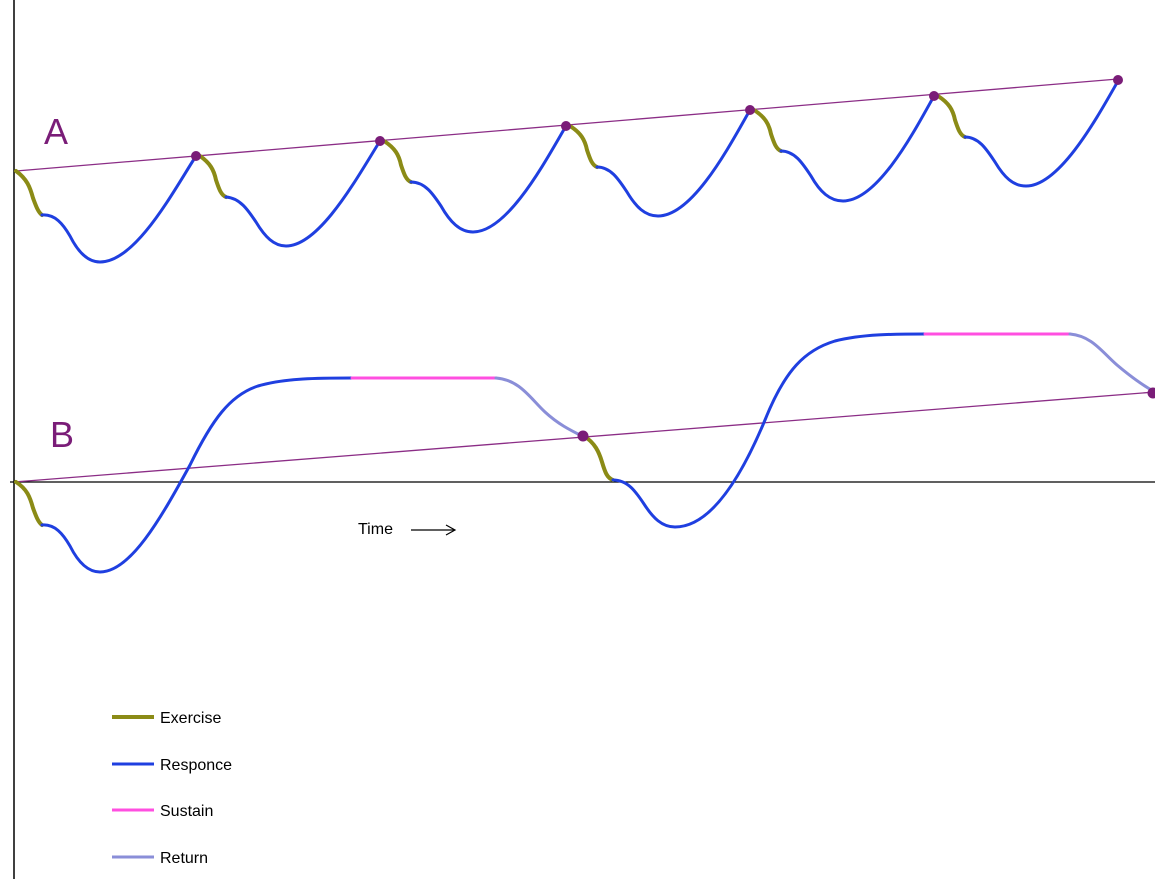 The width and height of the screenshot is (1155, 879). What do you see at coordinates (62, 434) in the screenshot?
I see `panel-b-label: B` at bounding box center [62, 434].